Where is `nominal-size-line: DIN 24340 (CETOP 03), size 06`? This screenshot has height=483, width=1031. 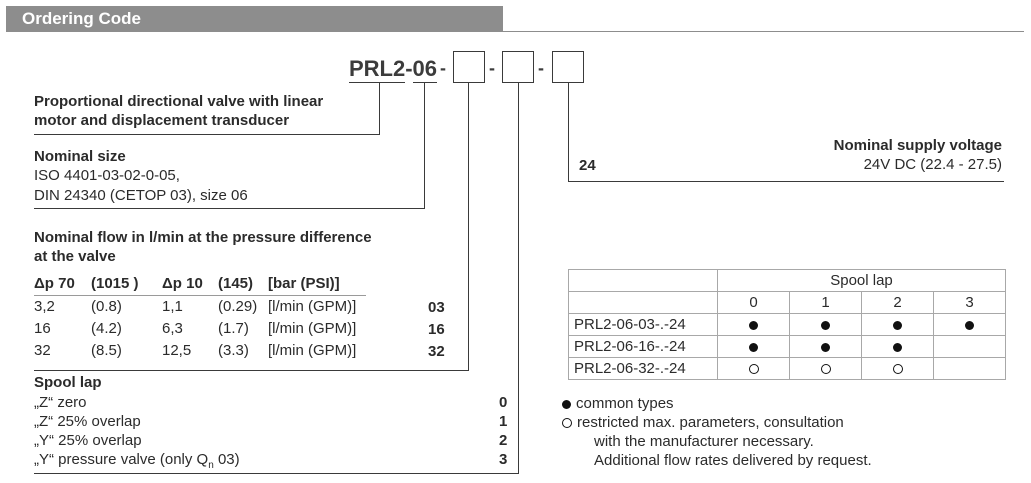 nominal-size-line: DIN 24340 (CETOP 03), size 06 is located at coordinates (141, 195).